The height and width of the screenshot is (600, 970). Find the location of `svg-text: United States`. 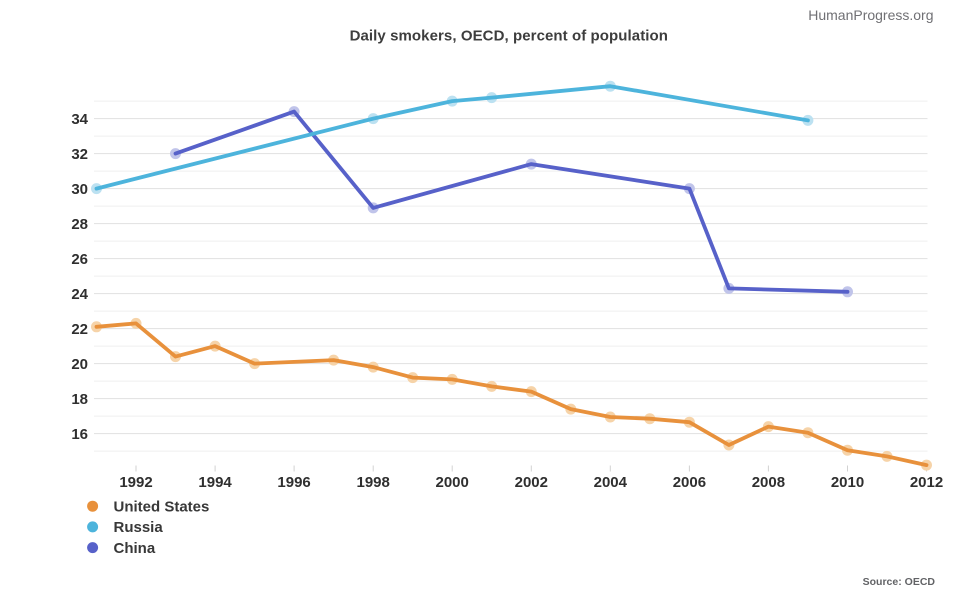

svg-text: United States is located at coordinates (162, 507).